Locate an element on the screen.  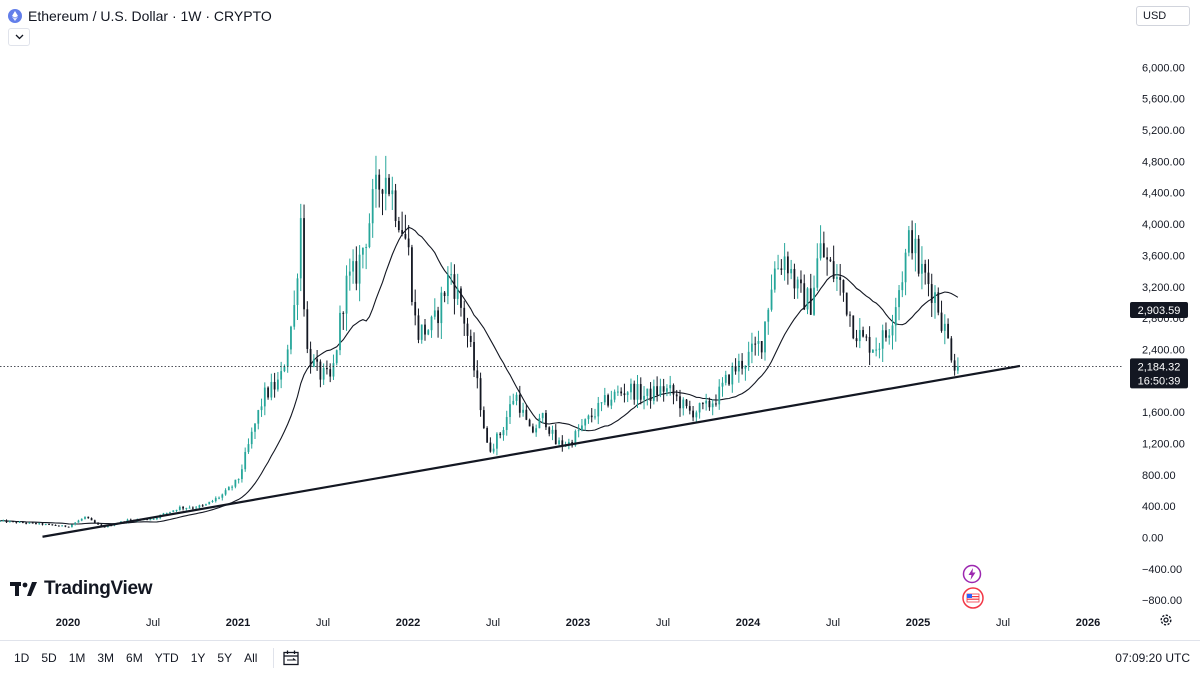
tradingview-logo: TradingView is located at coordinates (81, 589).